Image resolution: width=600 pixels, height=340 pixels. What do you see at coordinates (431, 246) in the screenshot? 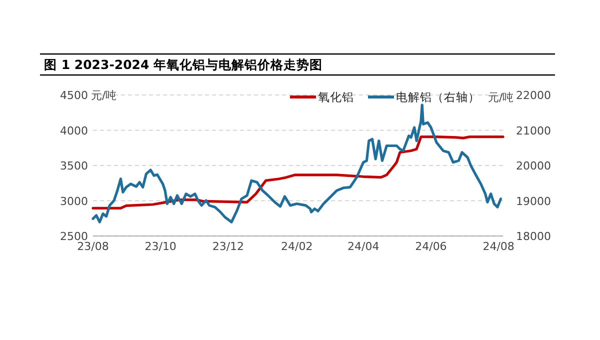
I see `xtick: 24/06` at bounding box center [431, 246].